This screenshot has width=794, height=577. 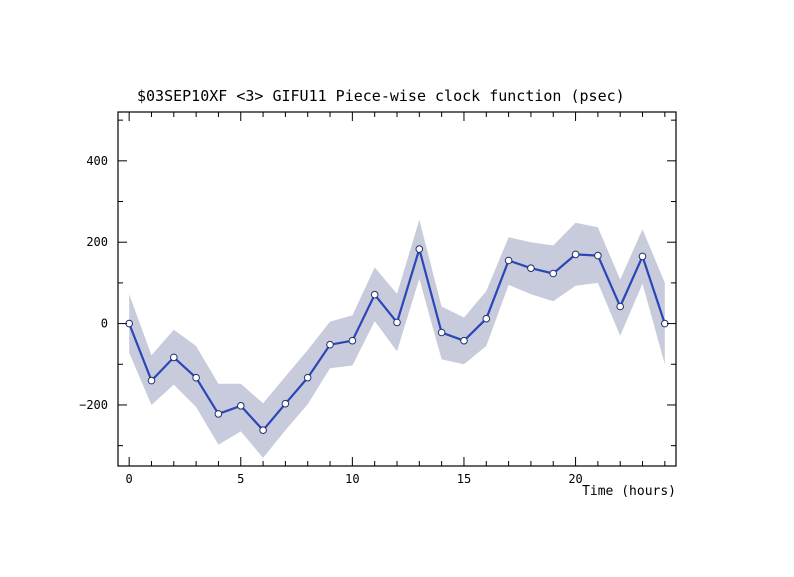 What do you see at coordinates (352, 479) in the screenshot?
I see `x-tick-label: 10` at bounding box center [352, 479].